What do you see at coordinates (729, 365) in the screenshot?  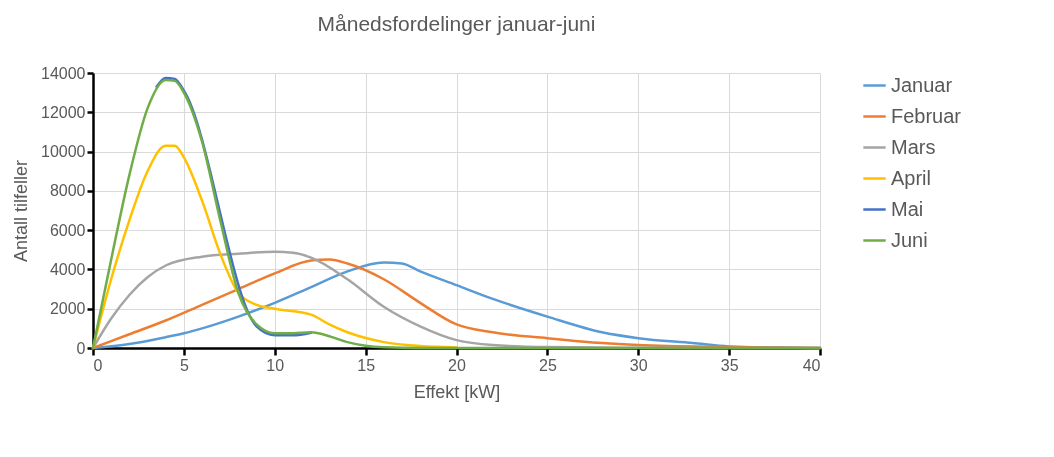 I see `x-tick-label: 35` at bounding box center [729, 365].